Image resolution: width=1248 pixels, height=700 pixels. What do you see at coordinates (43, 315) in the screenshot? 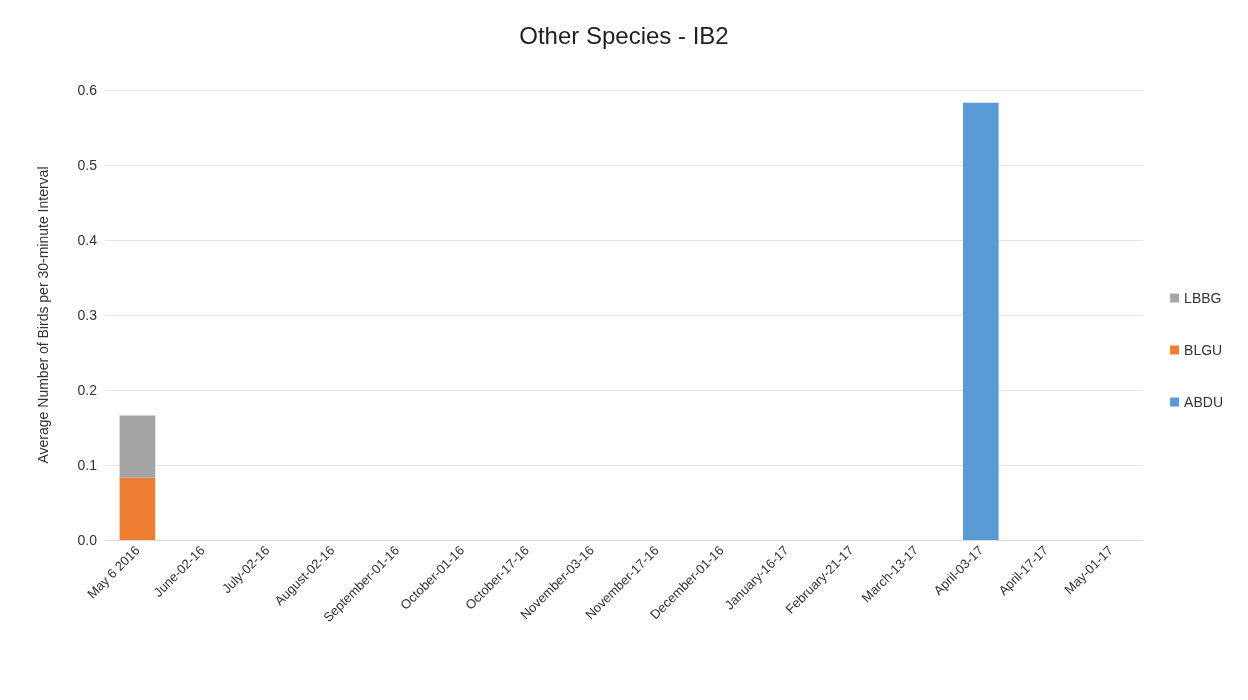
I see `y-axis-title: Average Number of Birds per 30-minute Interval` at bounding box center [43, 315].